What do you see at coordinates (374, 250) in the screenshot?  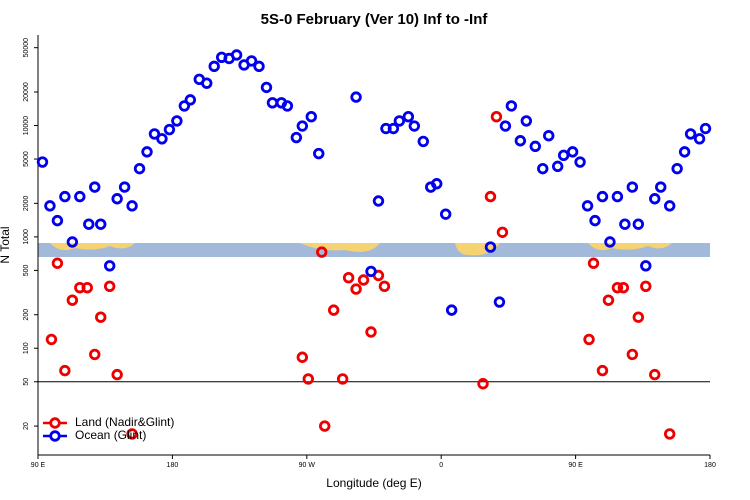 I see `surface-band` at bounding box center [374, 250].